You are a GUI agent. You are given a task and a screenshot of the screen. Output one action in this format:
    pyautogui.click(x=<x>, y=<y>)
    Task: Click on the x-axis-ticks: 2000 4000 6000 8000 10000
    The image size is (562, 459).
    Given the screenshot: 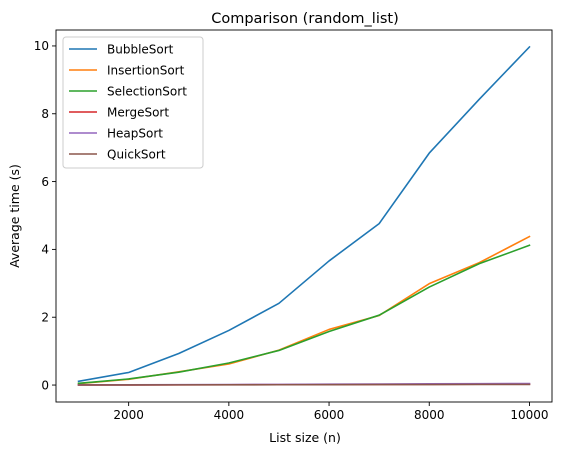 What is the action you would take?
    pyautogui.click(x=331, y=412)
    